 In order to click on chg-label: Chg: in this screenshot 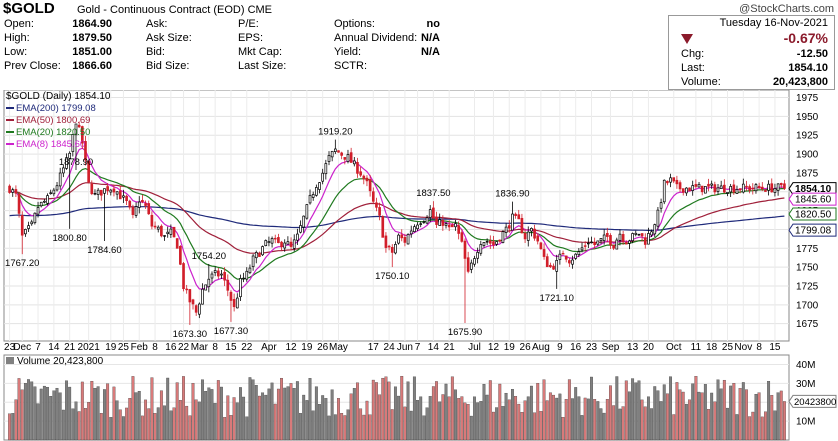, I will do `click(693, 54)`.